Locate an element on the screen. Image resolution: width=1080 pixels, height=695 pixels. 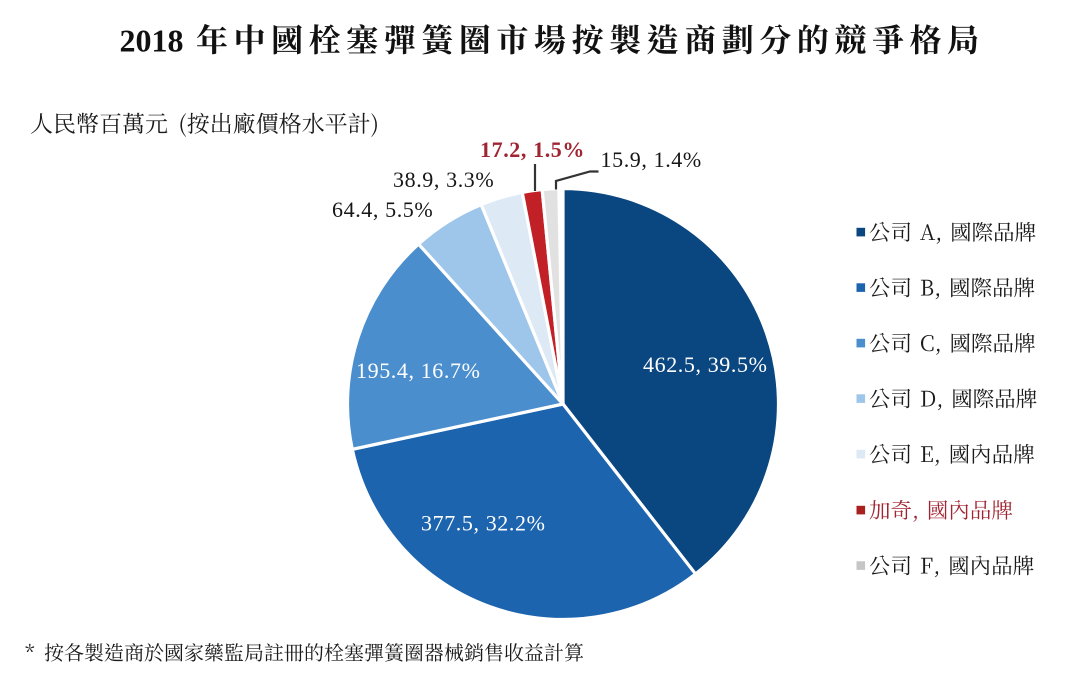
svg-text: 2018 is located at coordinates (152, 41).